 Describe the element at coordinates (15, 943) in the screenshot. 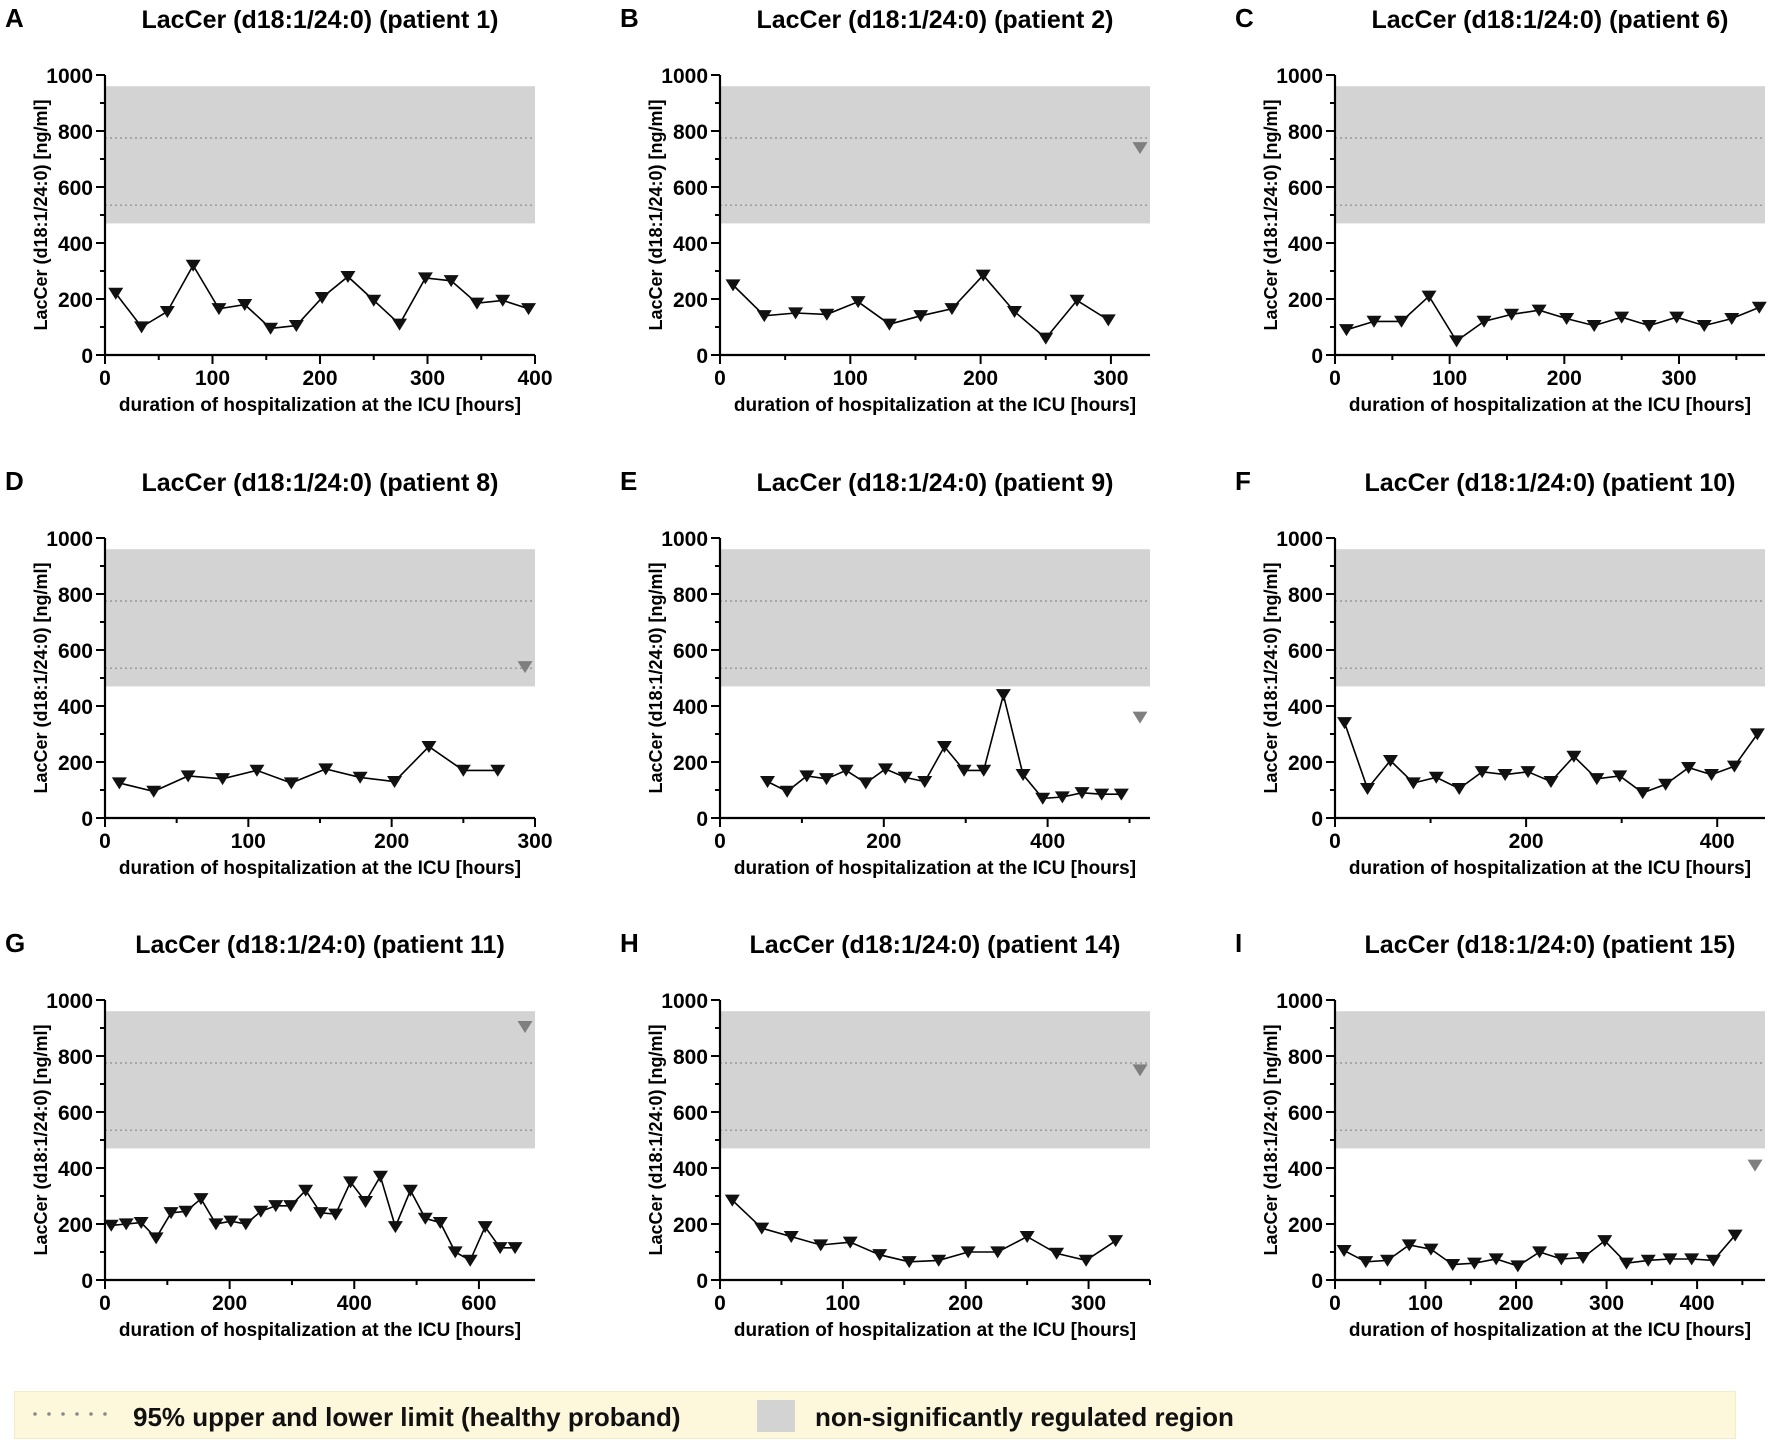

I see `panel-letter: G` at that location.